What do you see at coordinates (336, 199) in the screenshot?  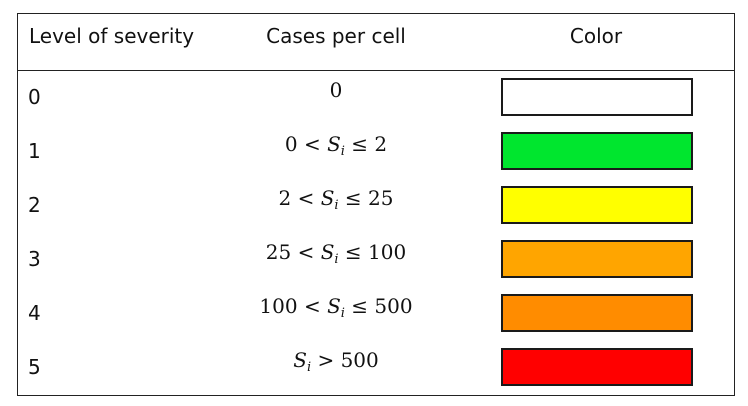 I see `cases-per-cell-value: 2 < Si ≤ 25` at bounding box center [336, 199].